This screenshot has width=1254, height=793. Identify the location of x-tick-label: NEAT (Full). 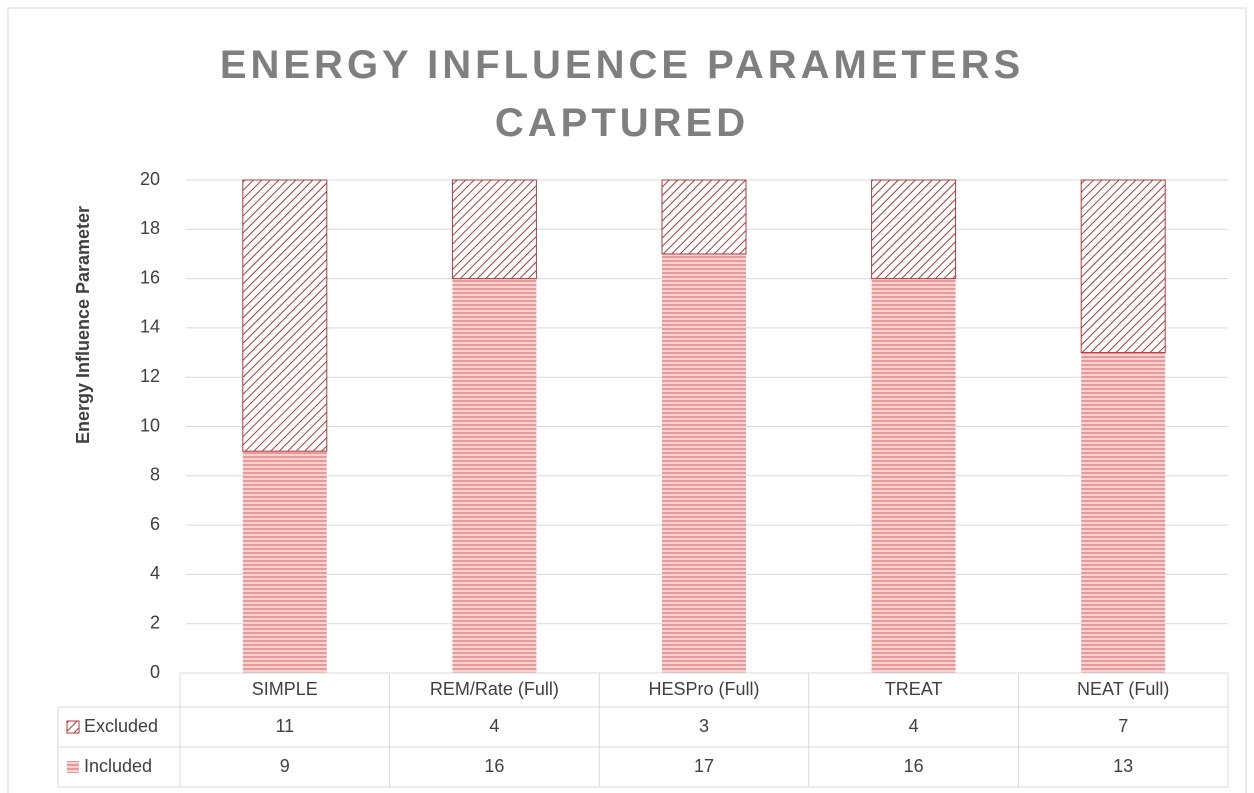
(1123, 689).